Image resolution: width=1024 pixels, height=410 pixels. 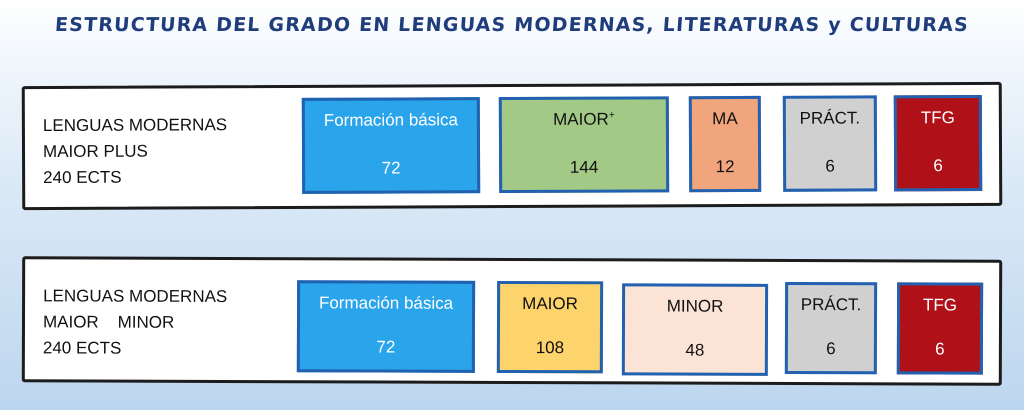 I want to click on row-label-line: MAIOR MINOR, so click(x=108, y=322).